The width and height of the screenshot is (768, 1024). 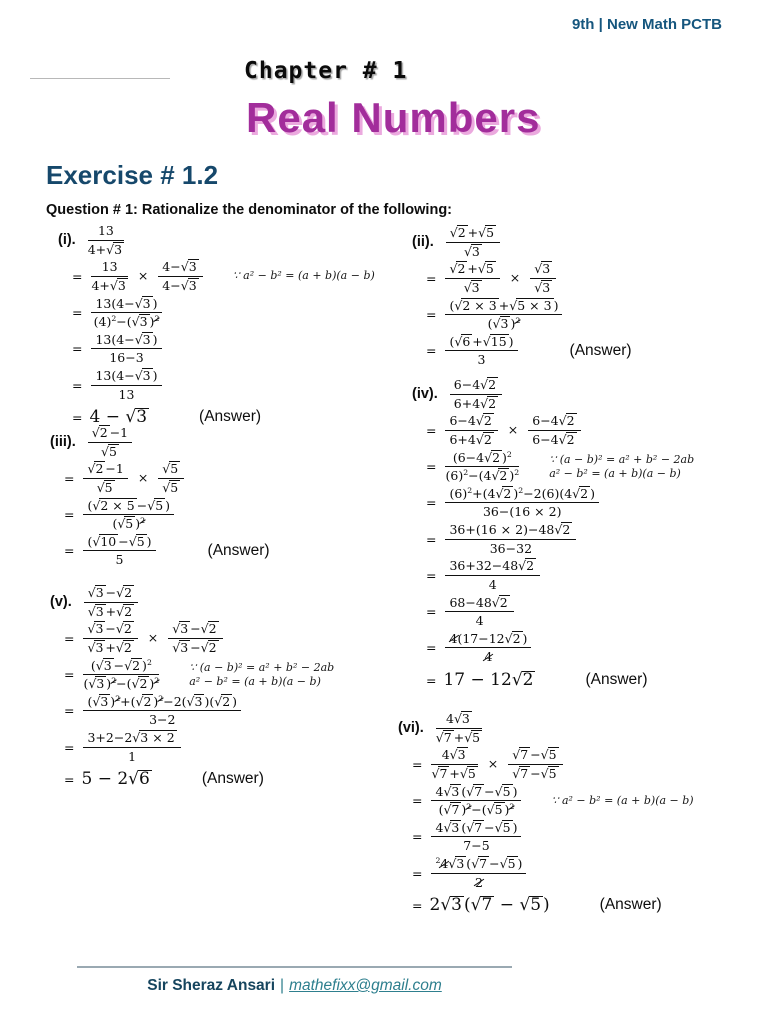 I want to click on equation-line: = 68−48√2 4, so click(x=553, y=612).